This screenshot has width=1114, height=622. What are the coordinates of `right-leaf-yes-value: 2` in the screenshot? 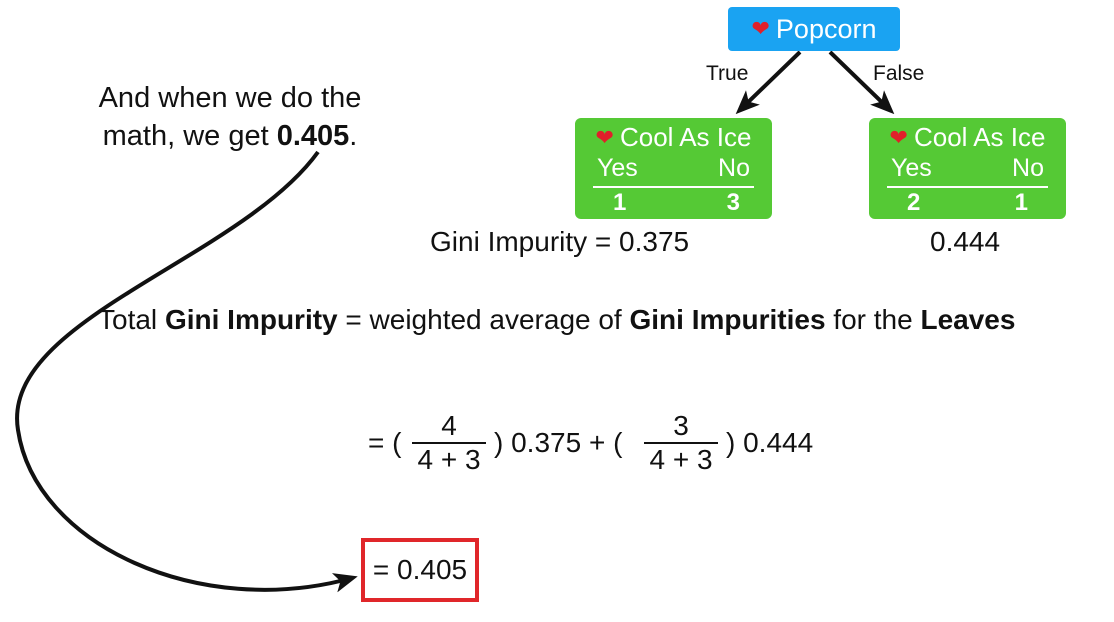 It's located at (914, 202).